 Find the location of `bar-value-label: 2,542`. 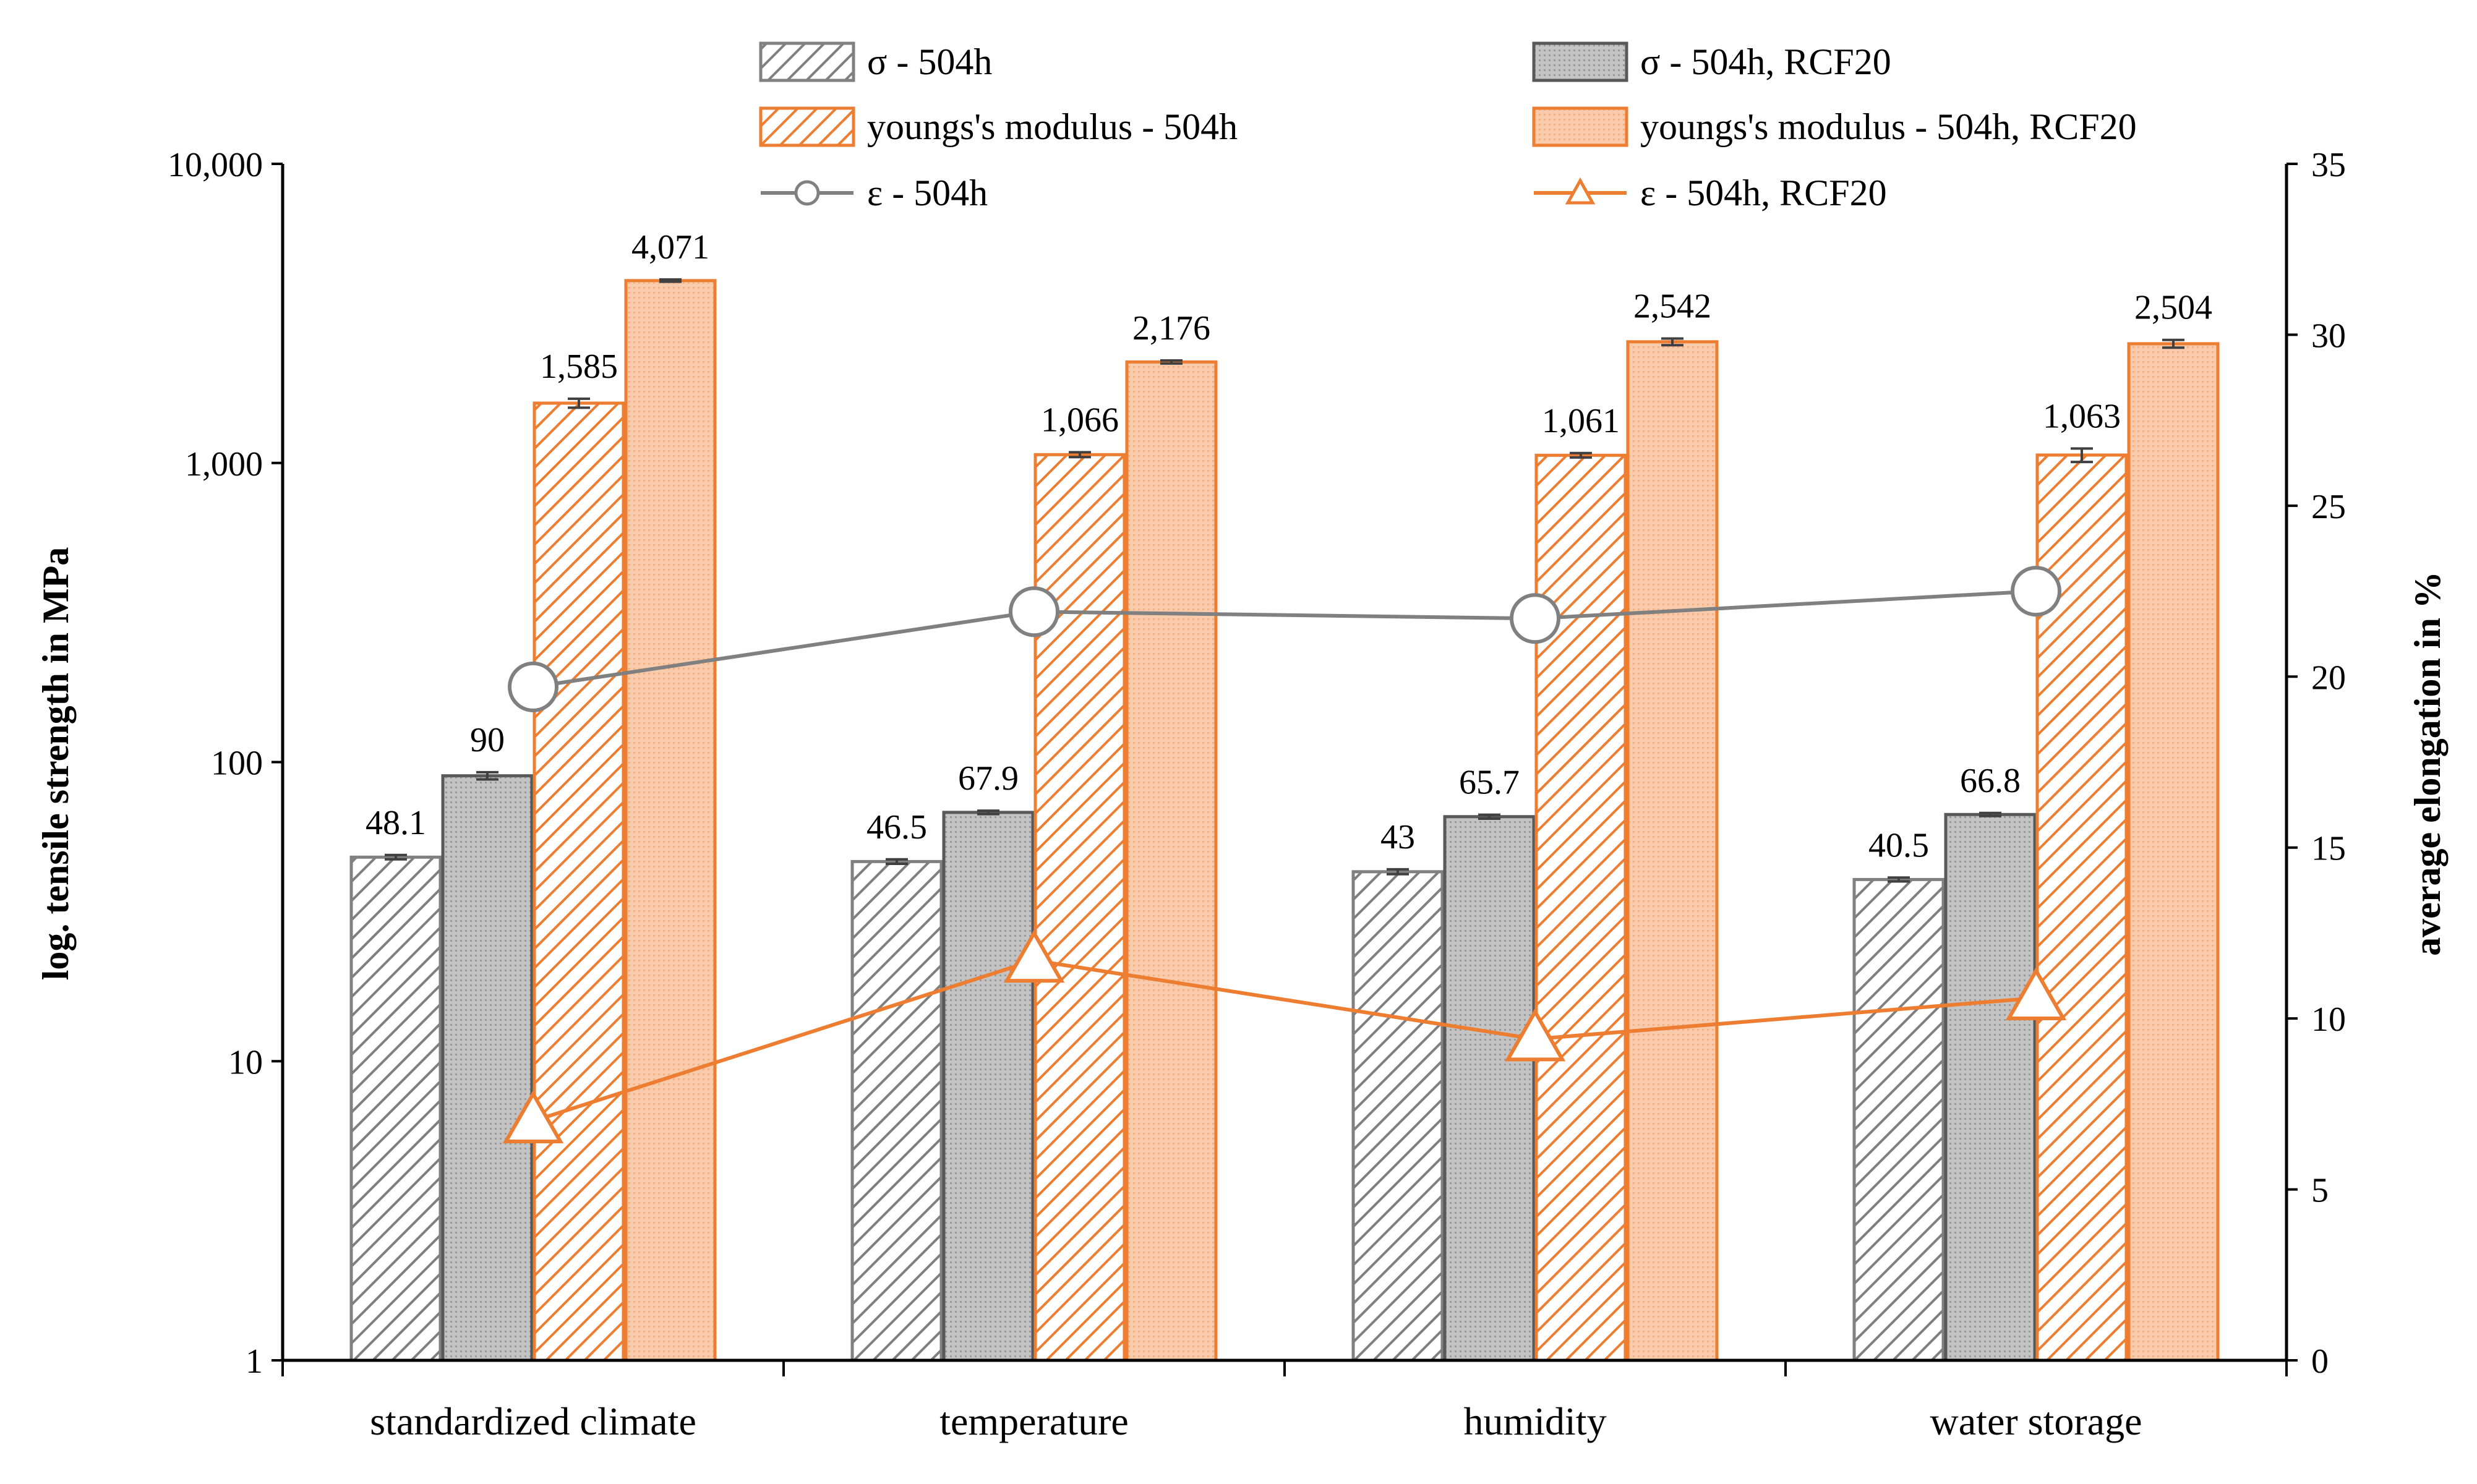

bar-value-label: 2,542 is located at coordinates (1672, 306).